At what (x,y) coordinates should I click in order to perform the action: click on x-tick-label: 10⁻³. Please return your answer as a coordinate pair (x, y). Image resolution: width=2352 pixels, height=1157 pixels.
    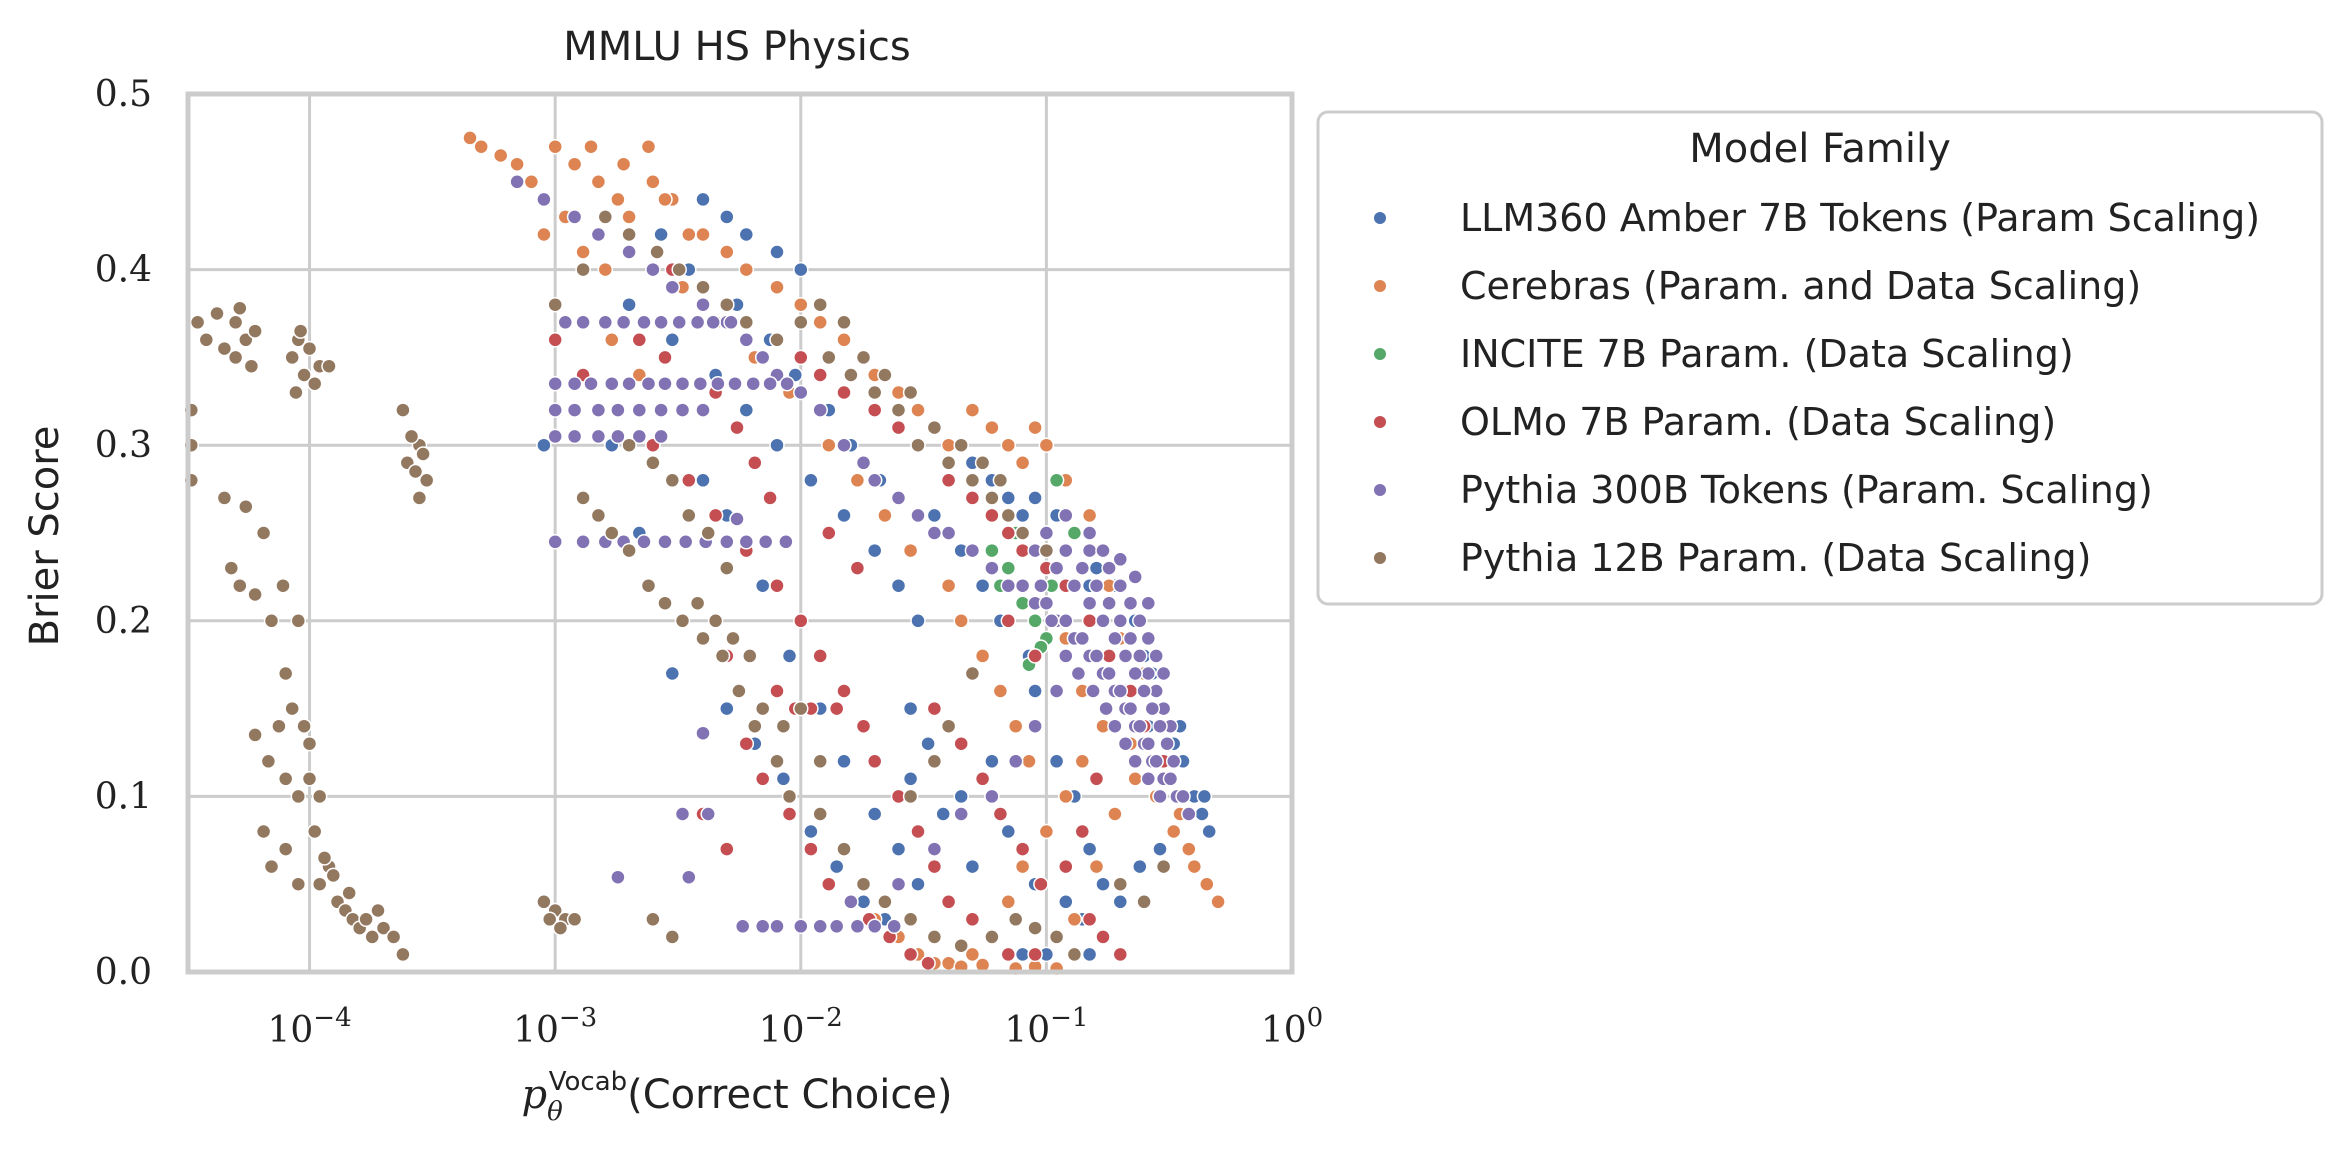
    Looking at the image, I should click on (555, 1027).